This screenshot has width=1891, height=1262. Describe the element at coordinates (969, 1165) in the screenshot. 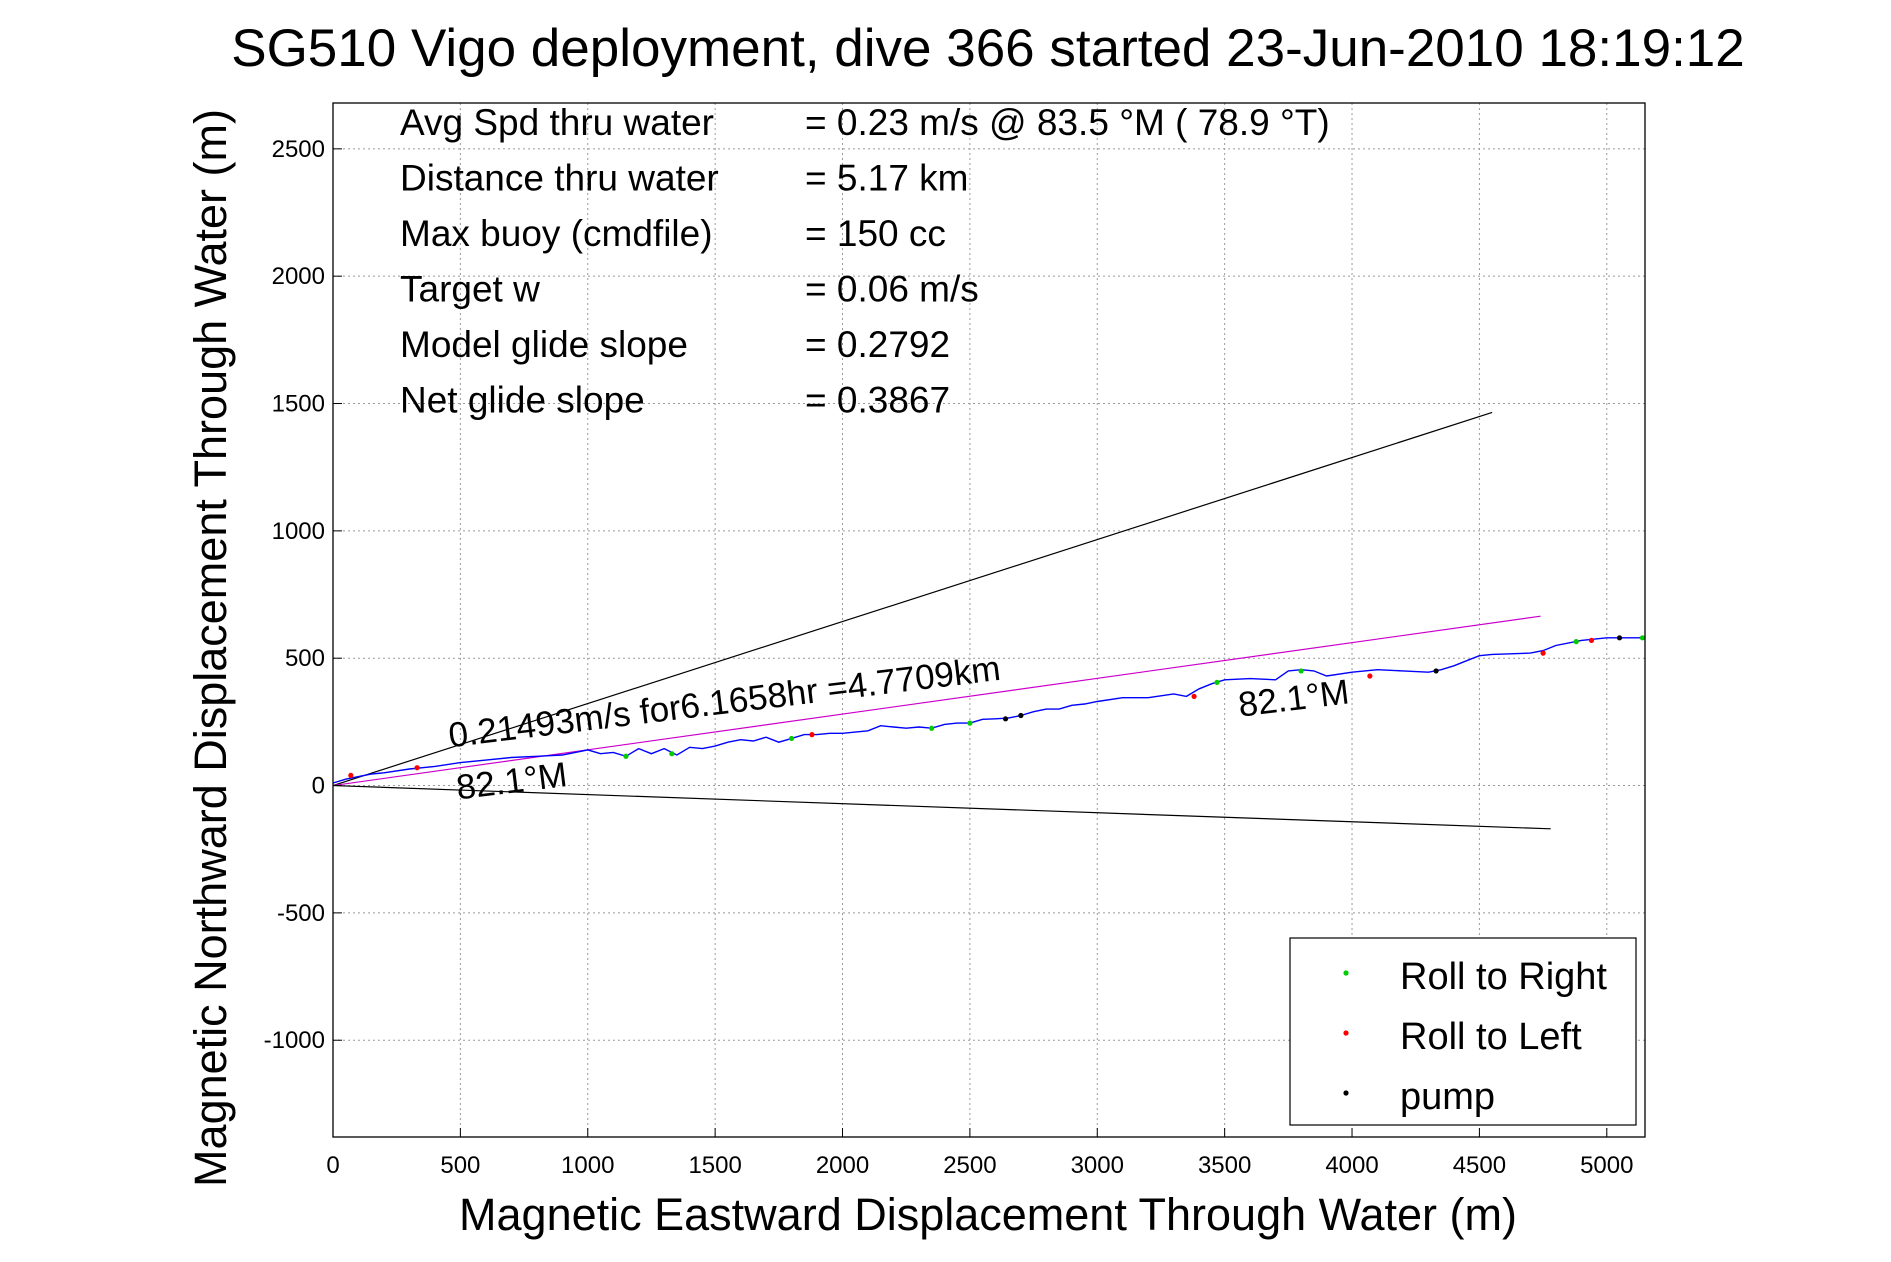

I see `x-tick-label: 2500` at that location.